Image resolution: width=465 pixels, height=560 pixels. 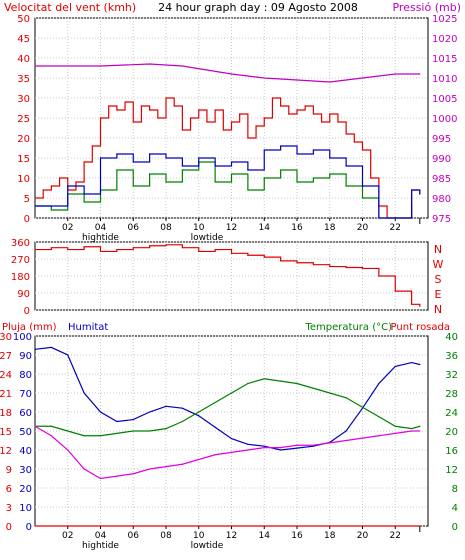 What do you see at coordinates (265, 228) in the screenshot?
I see `panel-1-xtick-label: 14` at bounding box center [265, 228].